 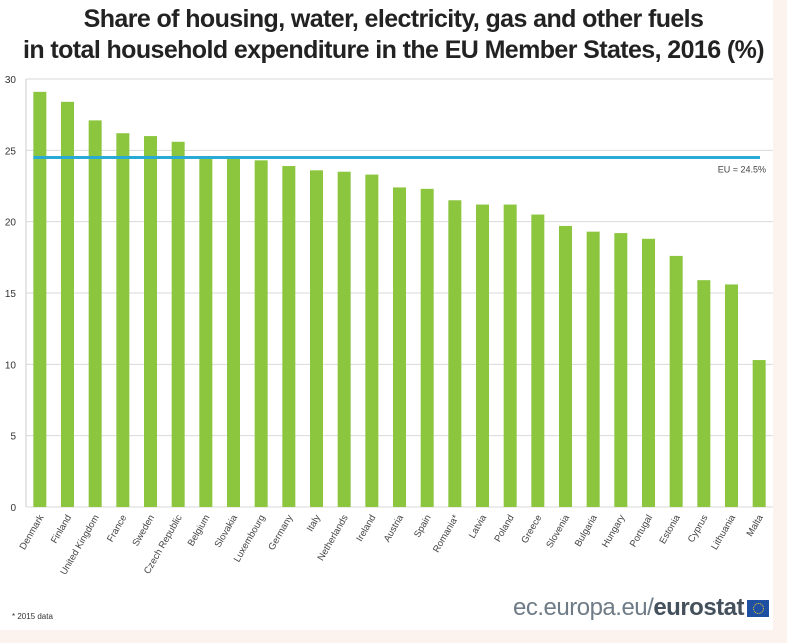 I want to click on x-tick-label: Estonia, so click(x=670, y=529).